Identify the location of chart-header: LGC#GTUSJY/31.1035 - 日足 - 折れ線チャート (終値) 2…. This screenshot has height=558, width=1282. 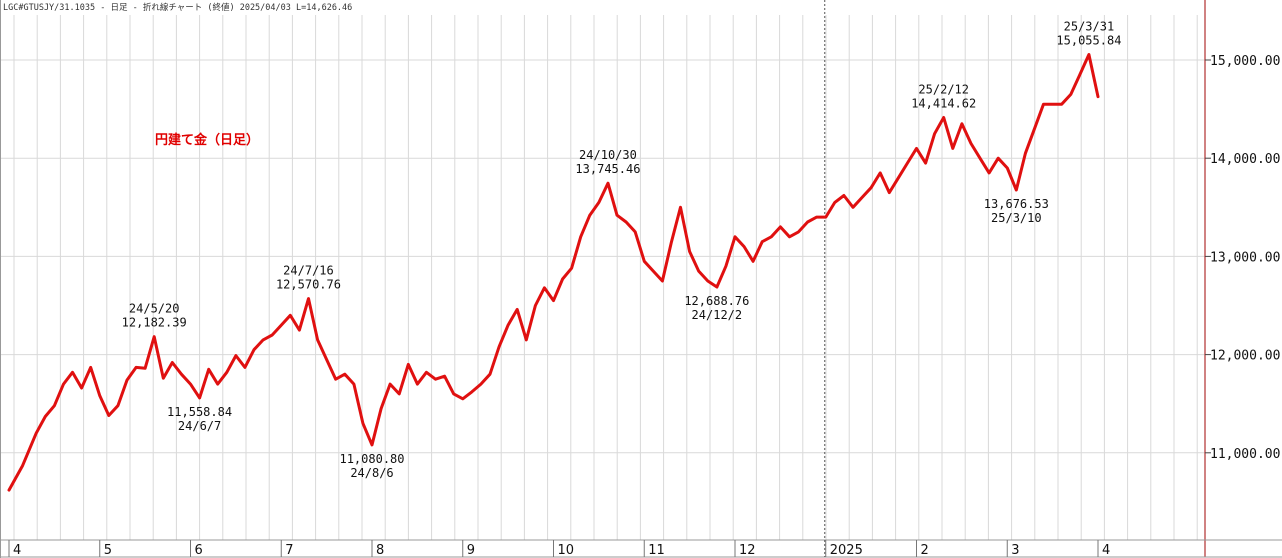
(177, 7).